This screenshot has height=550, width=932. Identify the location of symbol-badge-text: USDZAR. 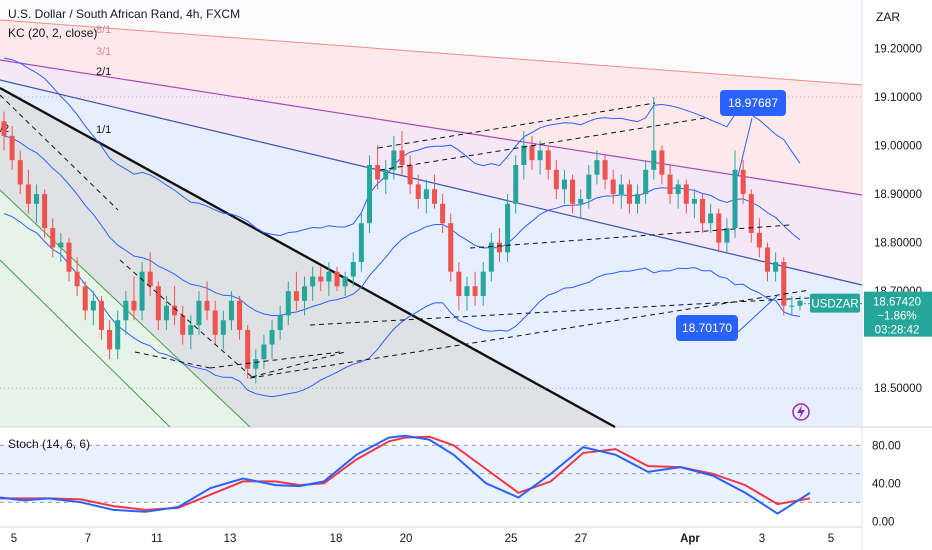
(834, 305).